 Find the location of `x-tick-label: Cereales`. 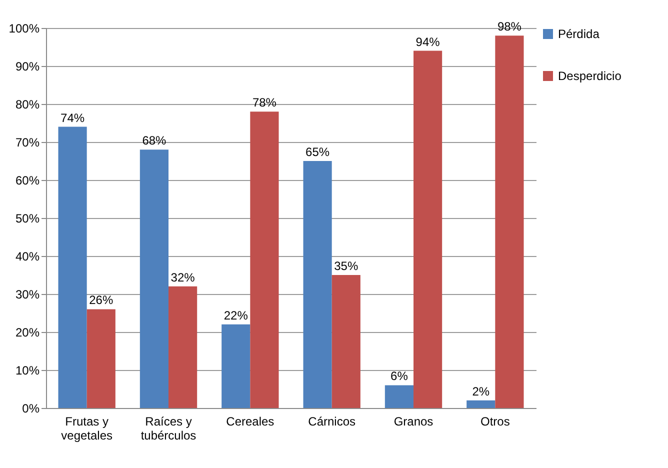

x-tick-label: Cereales is located at coordinates (250, 421).